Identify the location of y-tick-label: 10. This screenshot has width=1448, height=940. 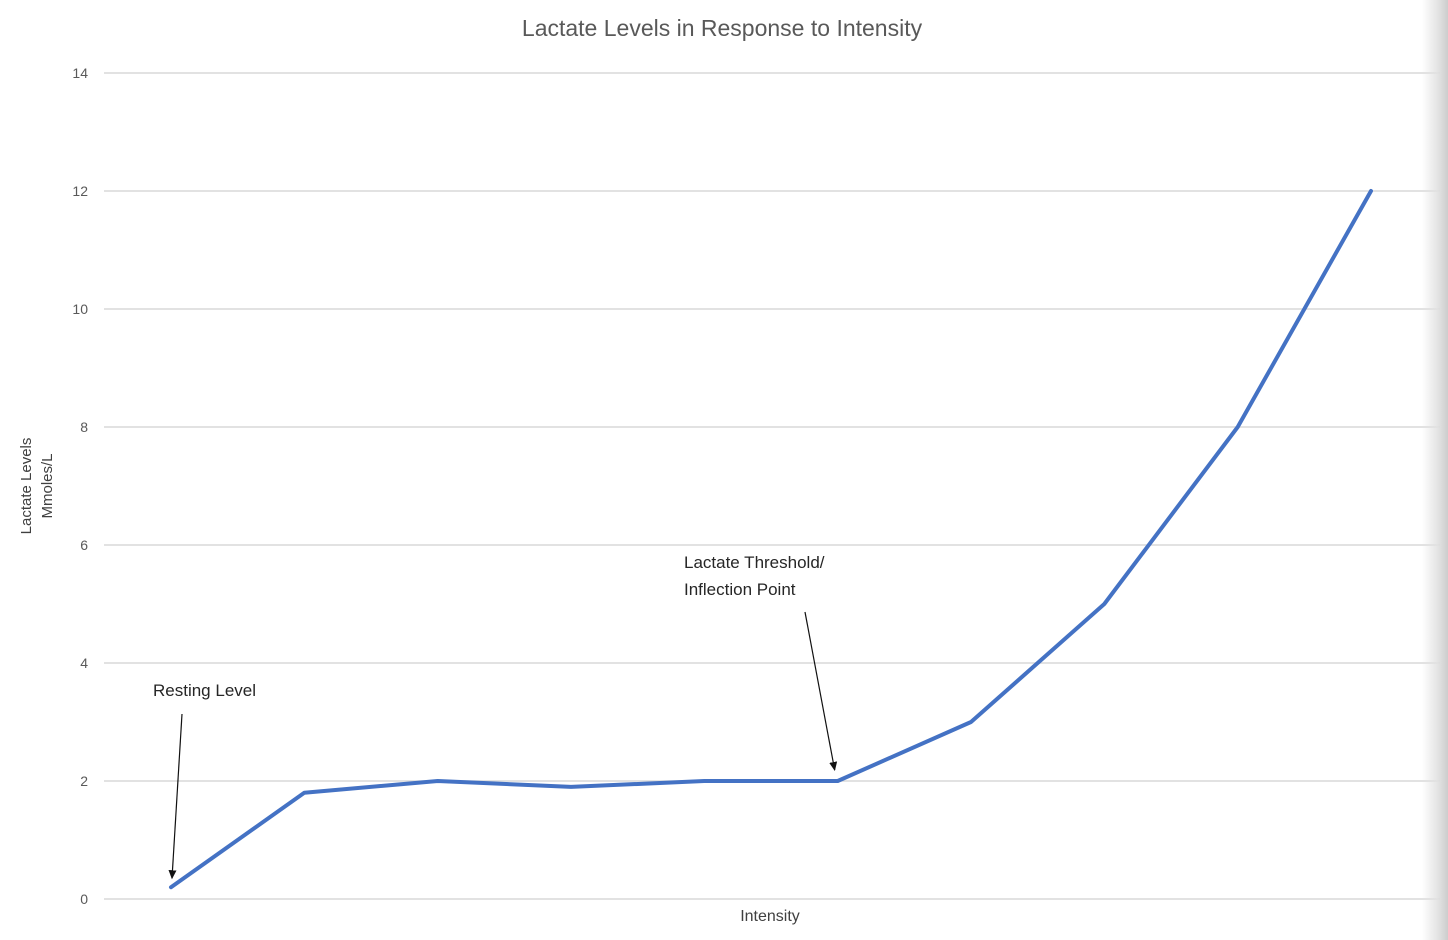
(80, 309).